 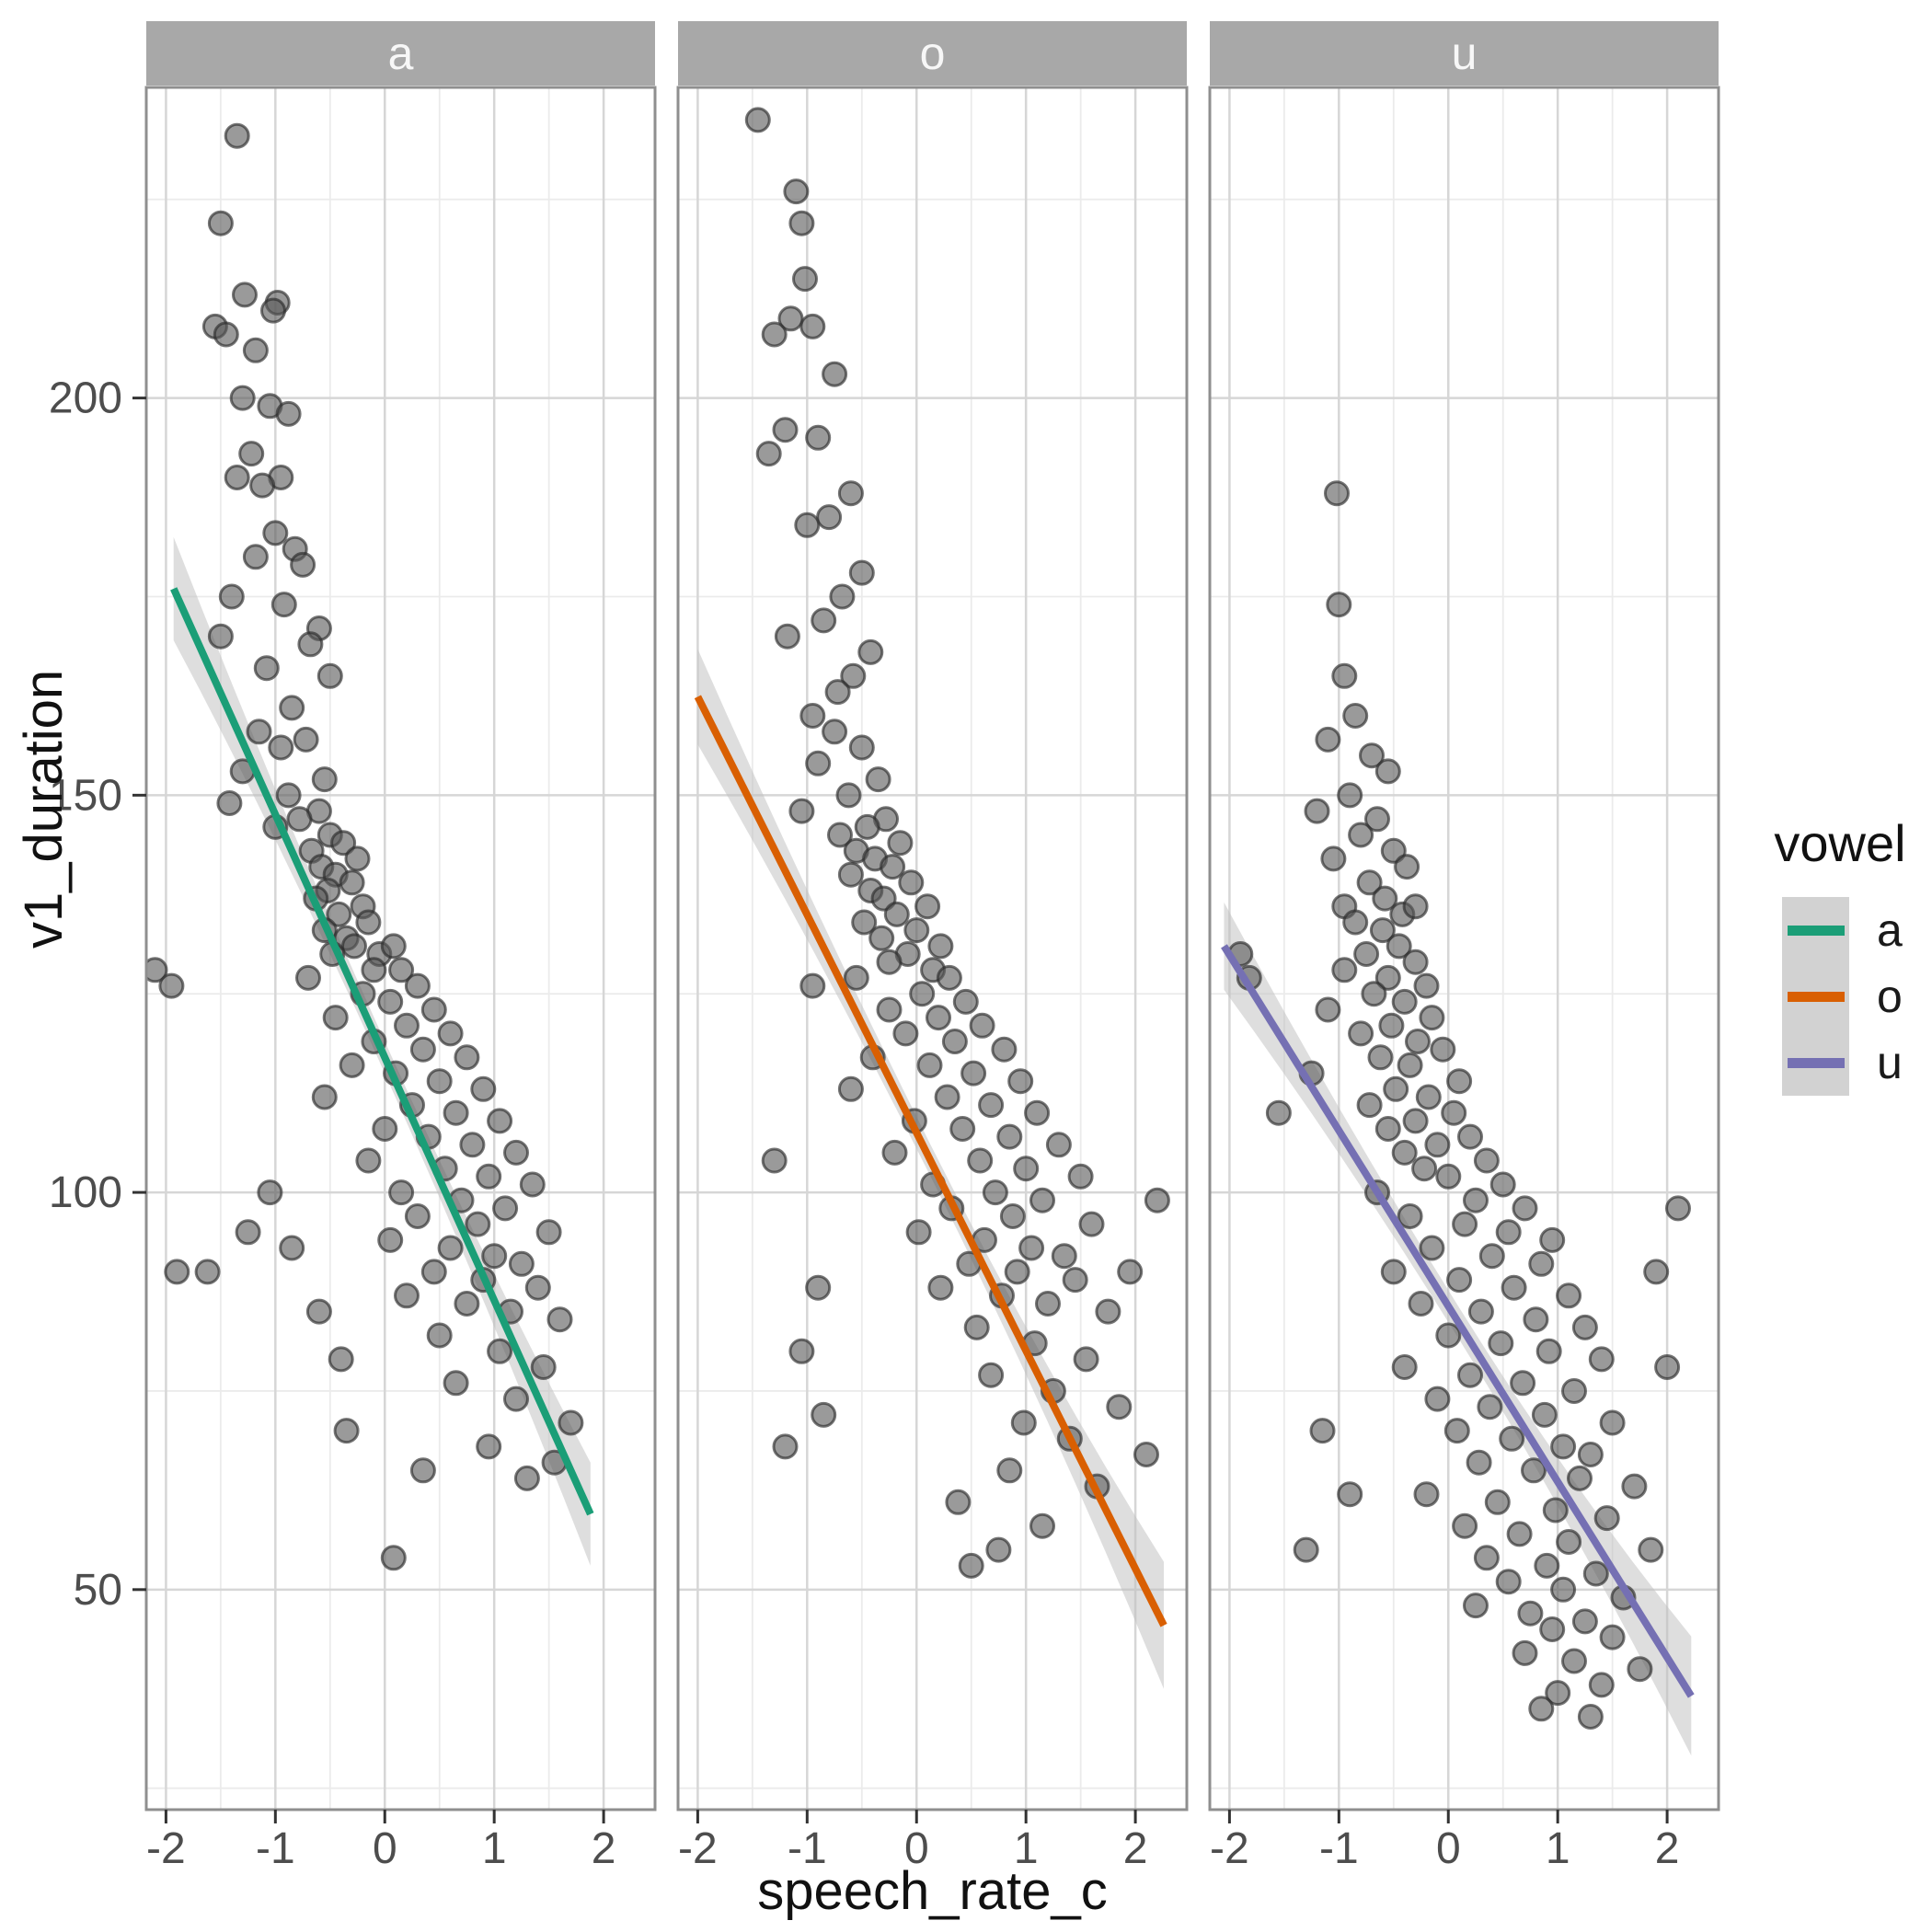 I want to click on y-axis-ticks, so click(x=139, y=995).